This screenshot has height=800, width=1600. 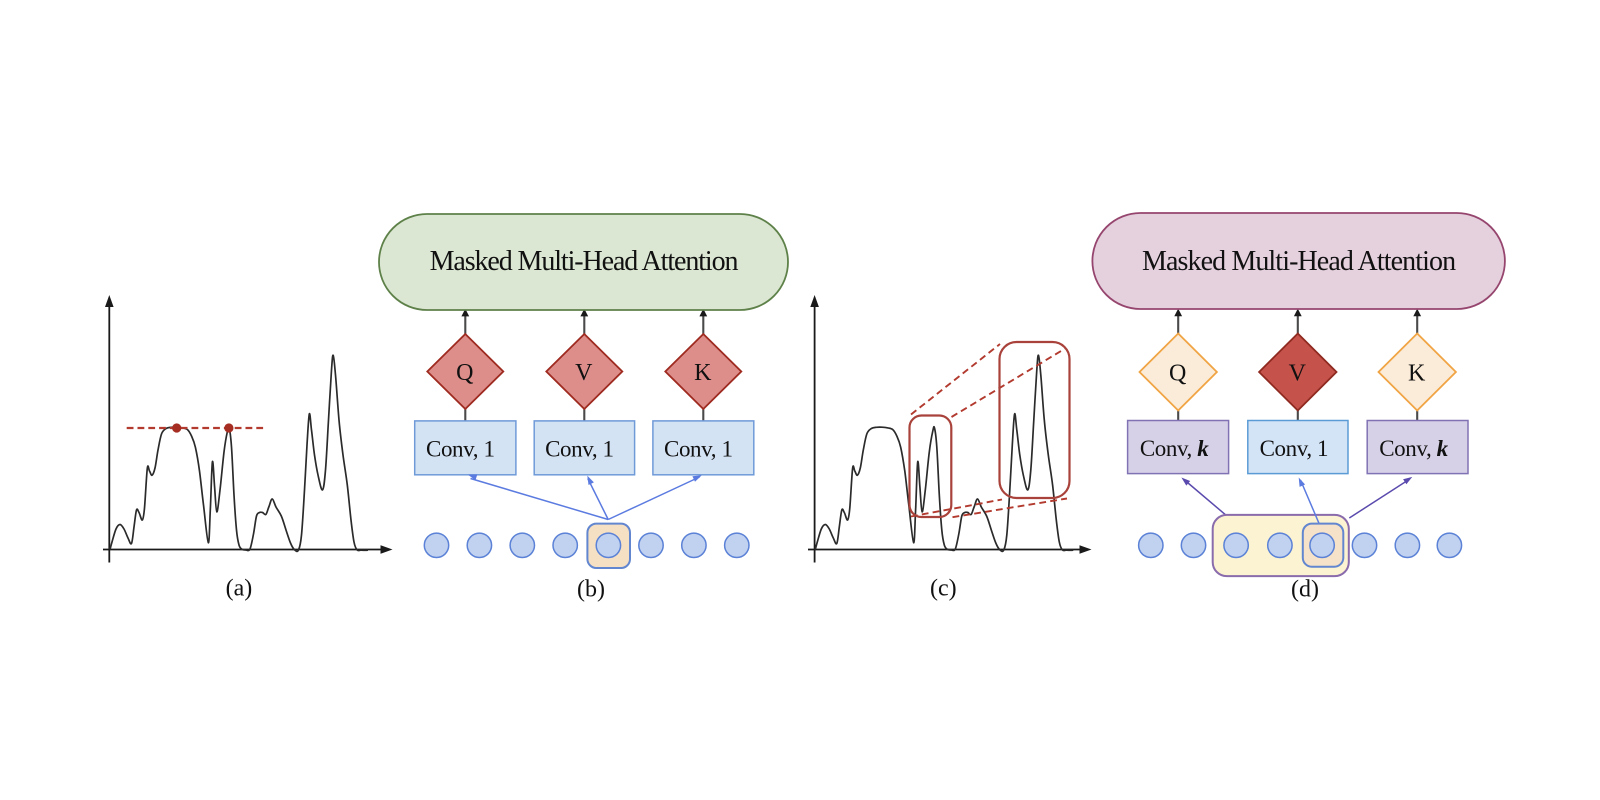 I want to click on svg-text: (a), so click(x=239, y=589).